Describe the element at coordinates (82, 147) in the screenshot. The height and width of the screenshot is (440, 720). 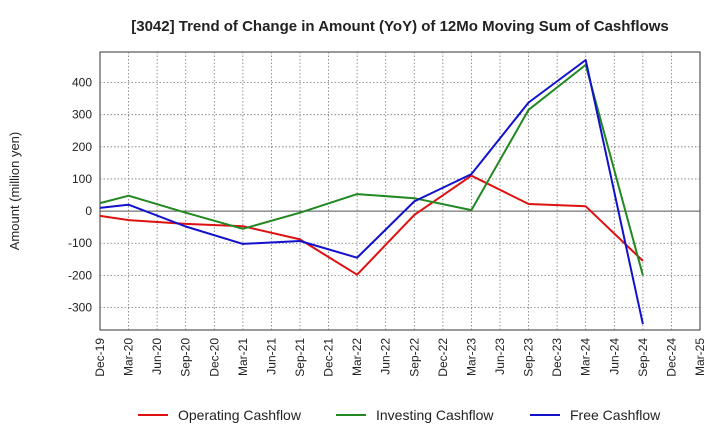
I see `y-tick-label: 200` at that location.